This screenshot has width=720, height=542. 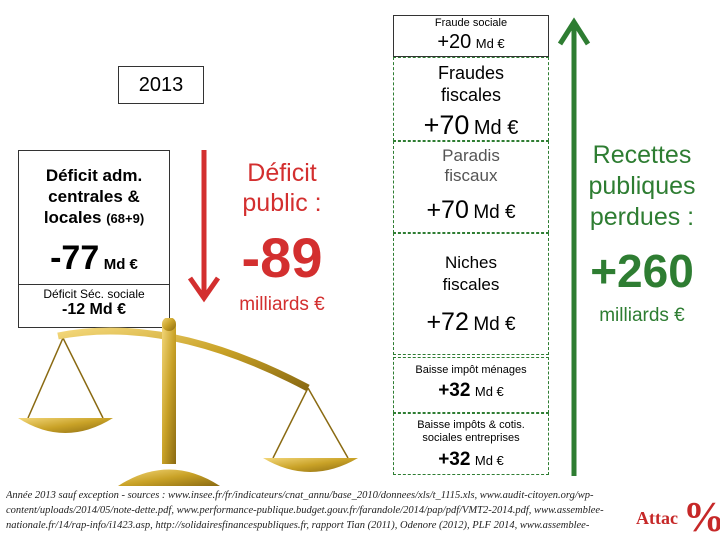 I want to click on niches-fiscales-box: Niches fiscales +72 Md €, so click(x=471, y=294).